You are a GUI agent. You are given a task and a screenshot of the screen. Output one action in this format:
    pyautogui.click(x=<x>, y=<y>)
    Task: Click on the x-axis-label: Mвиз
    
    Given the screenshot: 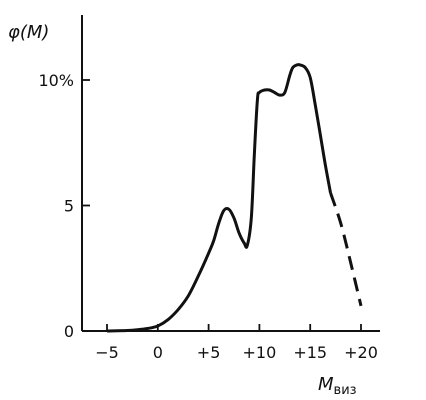 What is the action you would take?
    pyautogui.click(x=337, y=386)
    